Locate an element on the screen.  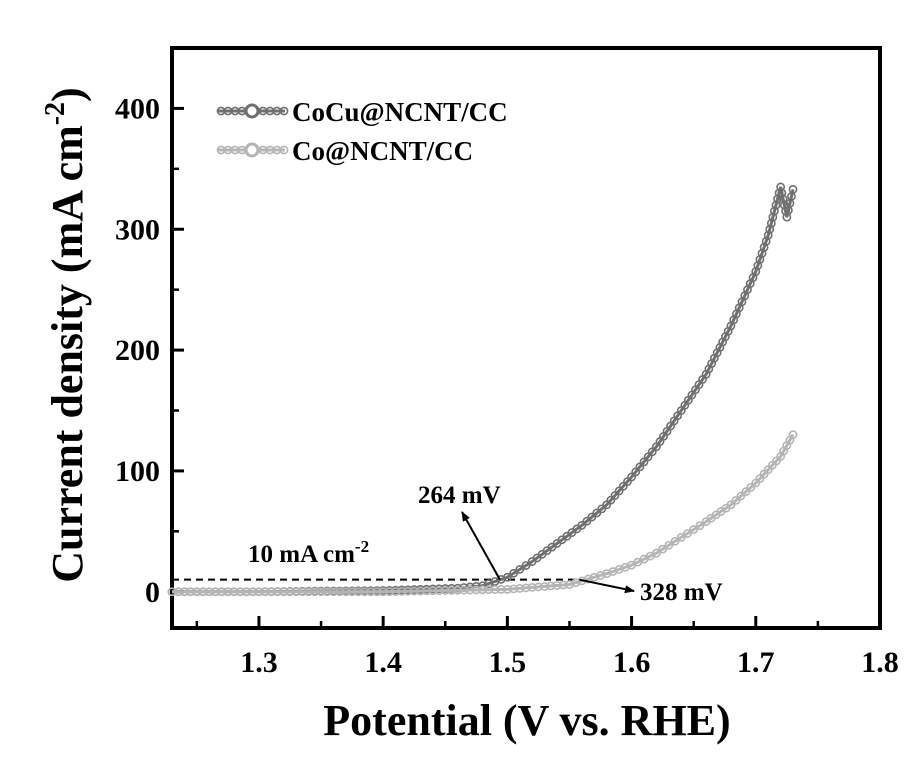
y-axis-title: Current density (mA cm-2) is located at coordinates (66, 334).